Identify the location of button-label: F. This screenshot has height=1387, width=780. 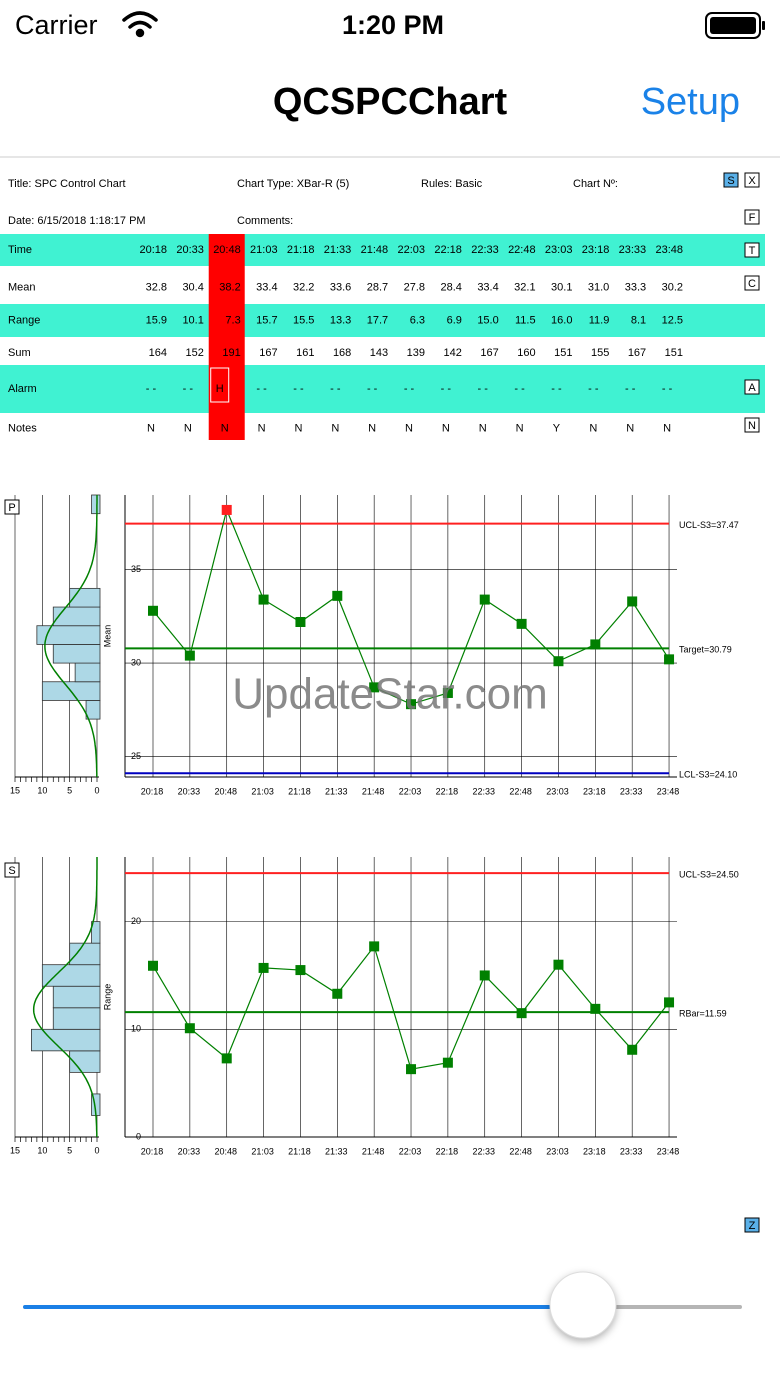
(752, 218).